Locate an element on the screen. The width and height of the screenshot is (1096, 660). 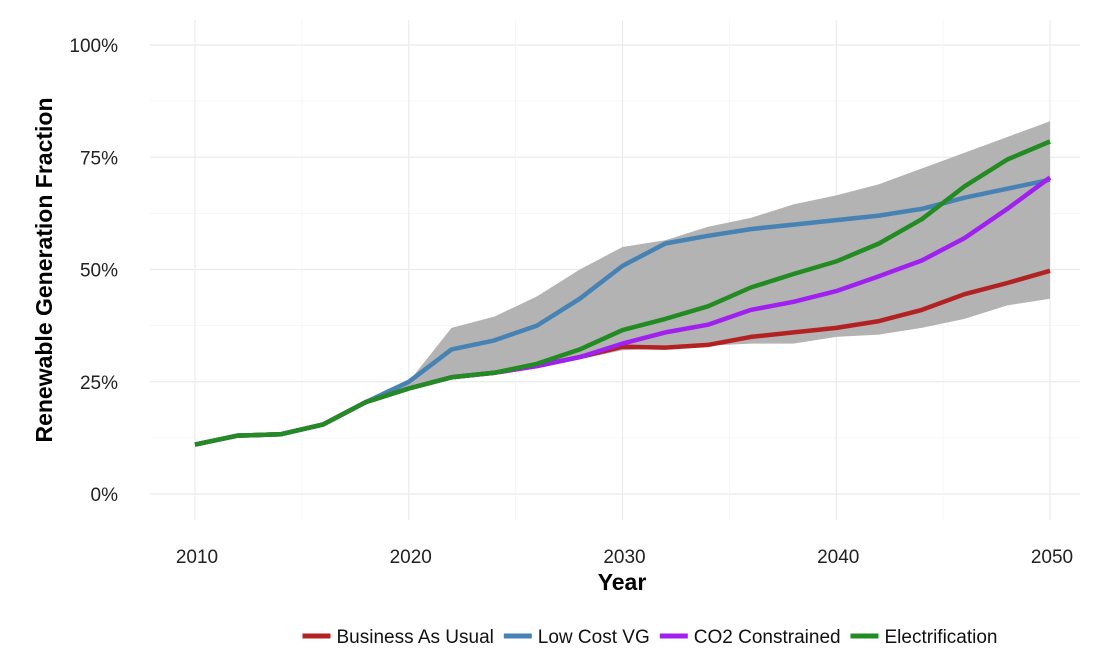
legend-item: Business As Usual is located at coordinates (398, 637).